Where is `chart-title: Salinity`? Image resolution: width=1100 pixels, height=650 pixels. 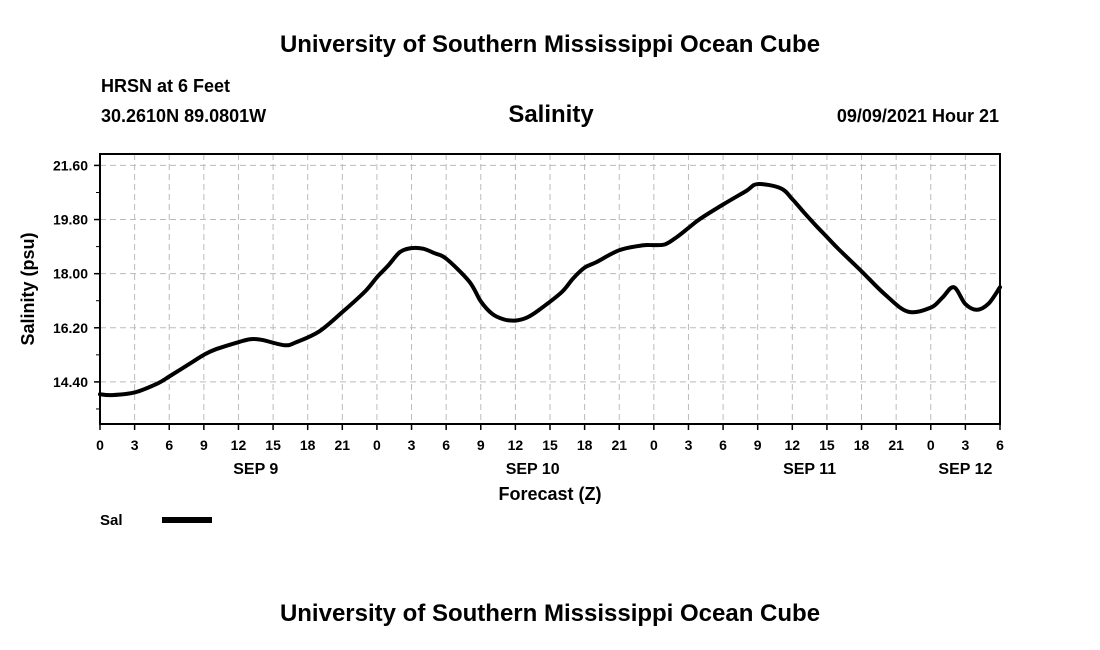
chart-title: Salinity is located at coordinates (551, 114).